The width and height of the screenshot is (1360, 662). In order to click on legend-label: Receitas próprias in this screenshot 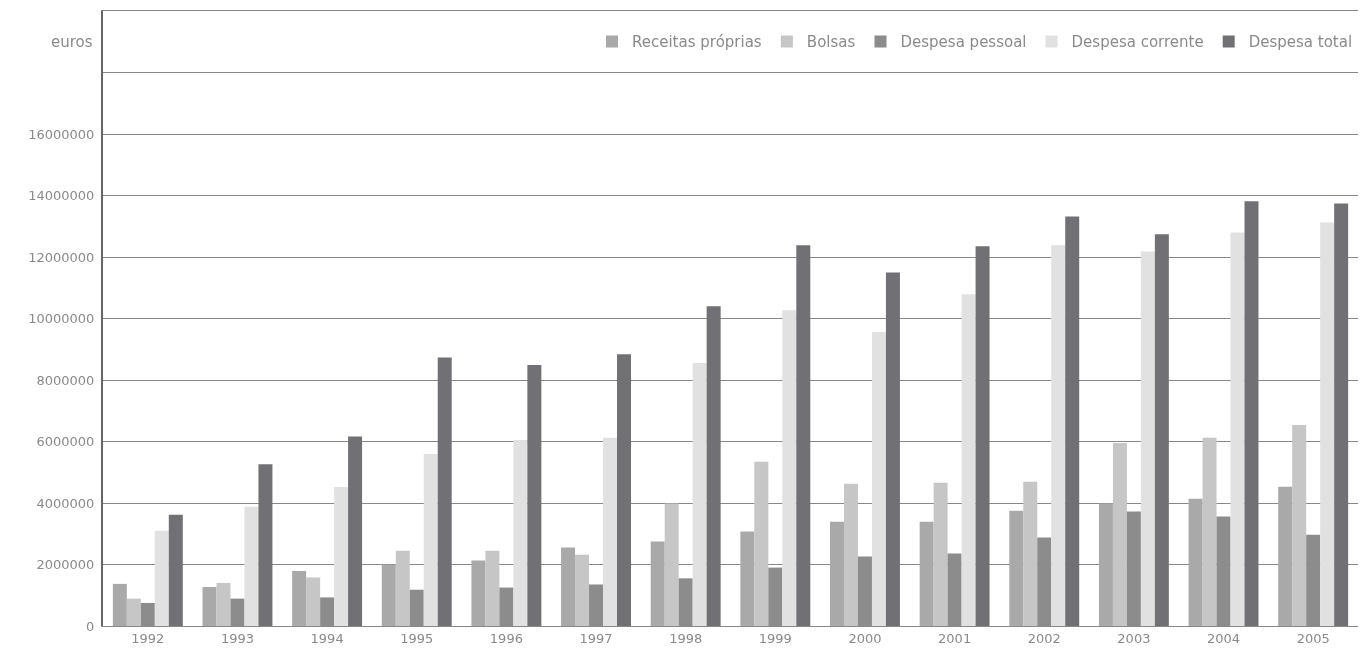, I will do `click(697, 42)`.